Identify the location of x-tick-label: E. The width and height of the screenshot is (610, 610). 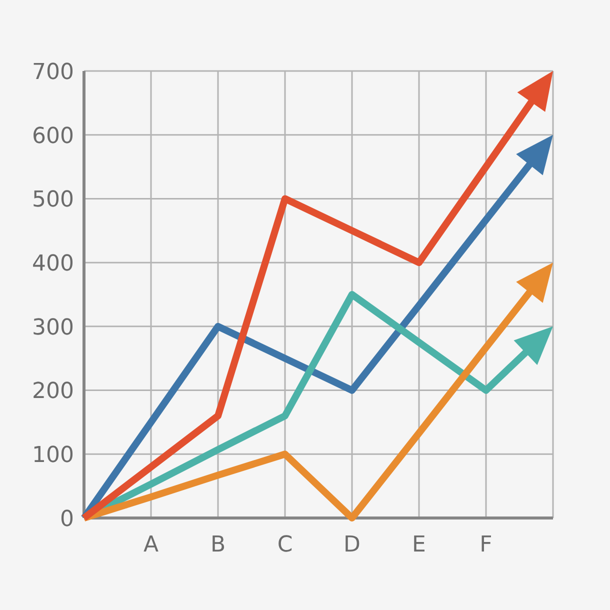
(419, 545).